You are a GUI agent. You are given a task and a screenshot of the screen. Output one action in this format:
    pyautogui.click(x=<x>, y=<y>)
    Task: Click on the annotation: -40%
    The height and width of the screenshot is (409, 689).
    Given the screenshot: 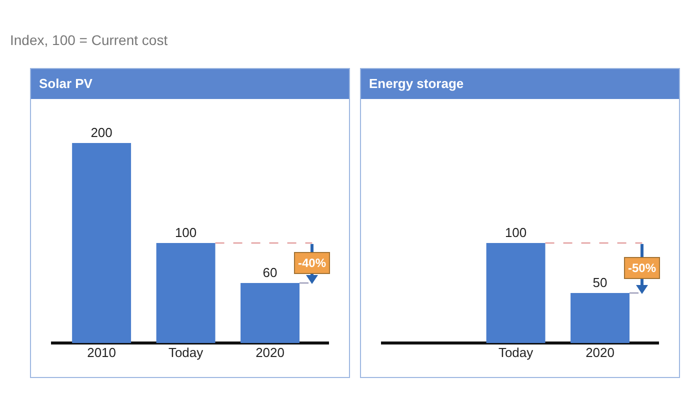 What is the action you would take?
    pyautogui.click(x=312, y=263)
    